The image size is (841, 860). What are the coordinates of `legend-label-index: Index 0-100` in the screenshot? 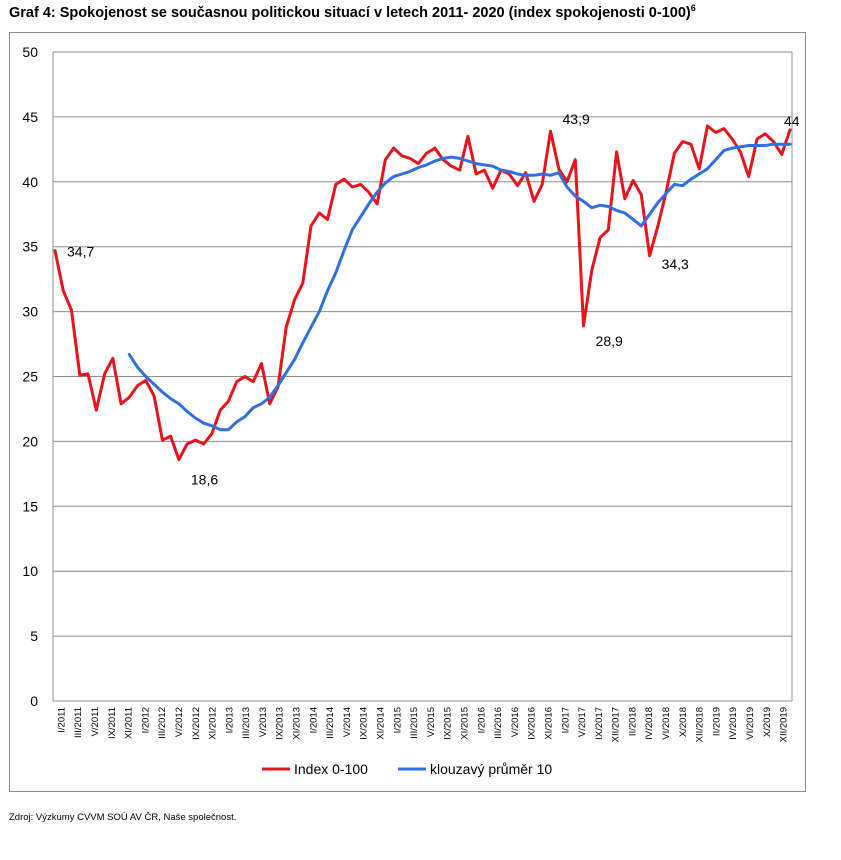 It's located at (331, 769).